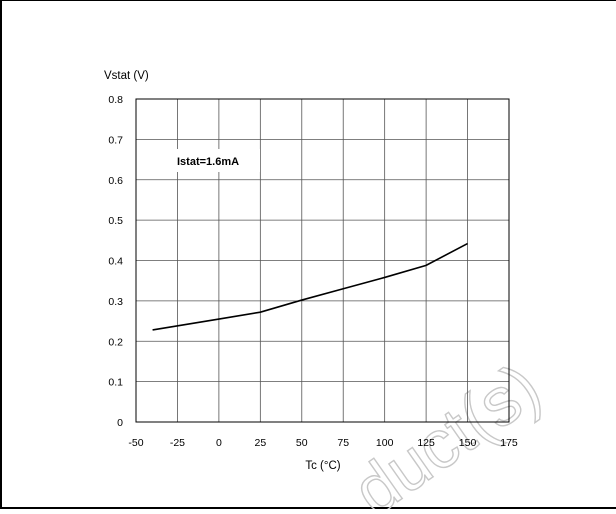 This screenshot has width=616, height=514. Describe the element at coordinates (323, 443) in the screenshot. I see `x-axis: -50 -25 0 25 50 75 100 125 150 175` at that location.